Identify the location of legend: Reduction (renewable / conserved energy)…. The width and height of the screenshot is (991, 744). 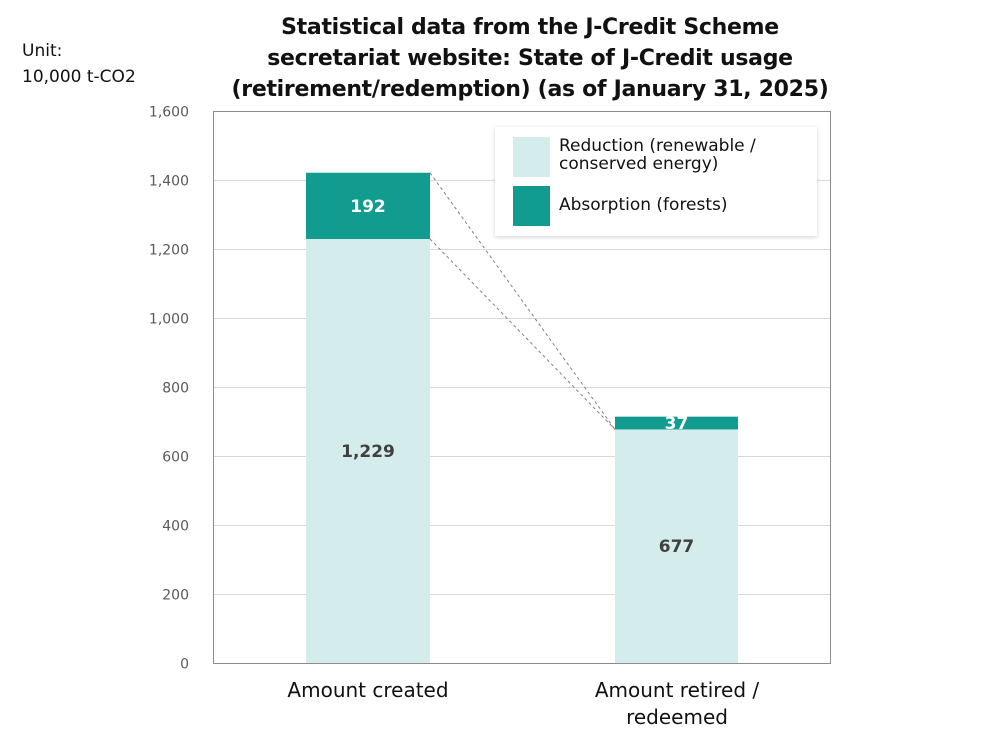
(656, 181).